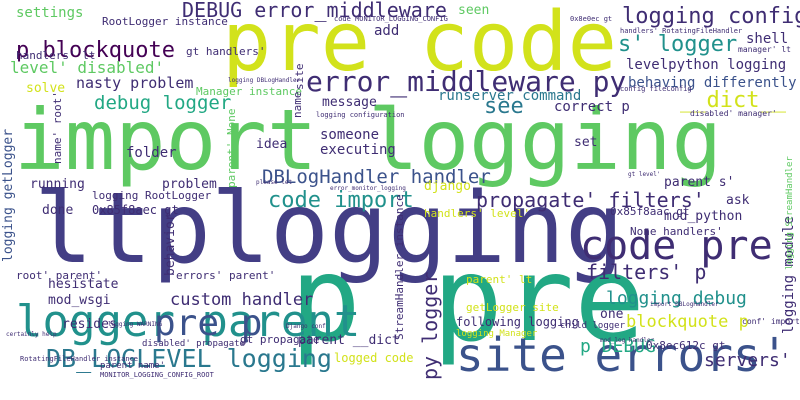  I want to click on word-runserver-command: runserver command, so click(510, 96).